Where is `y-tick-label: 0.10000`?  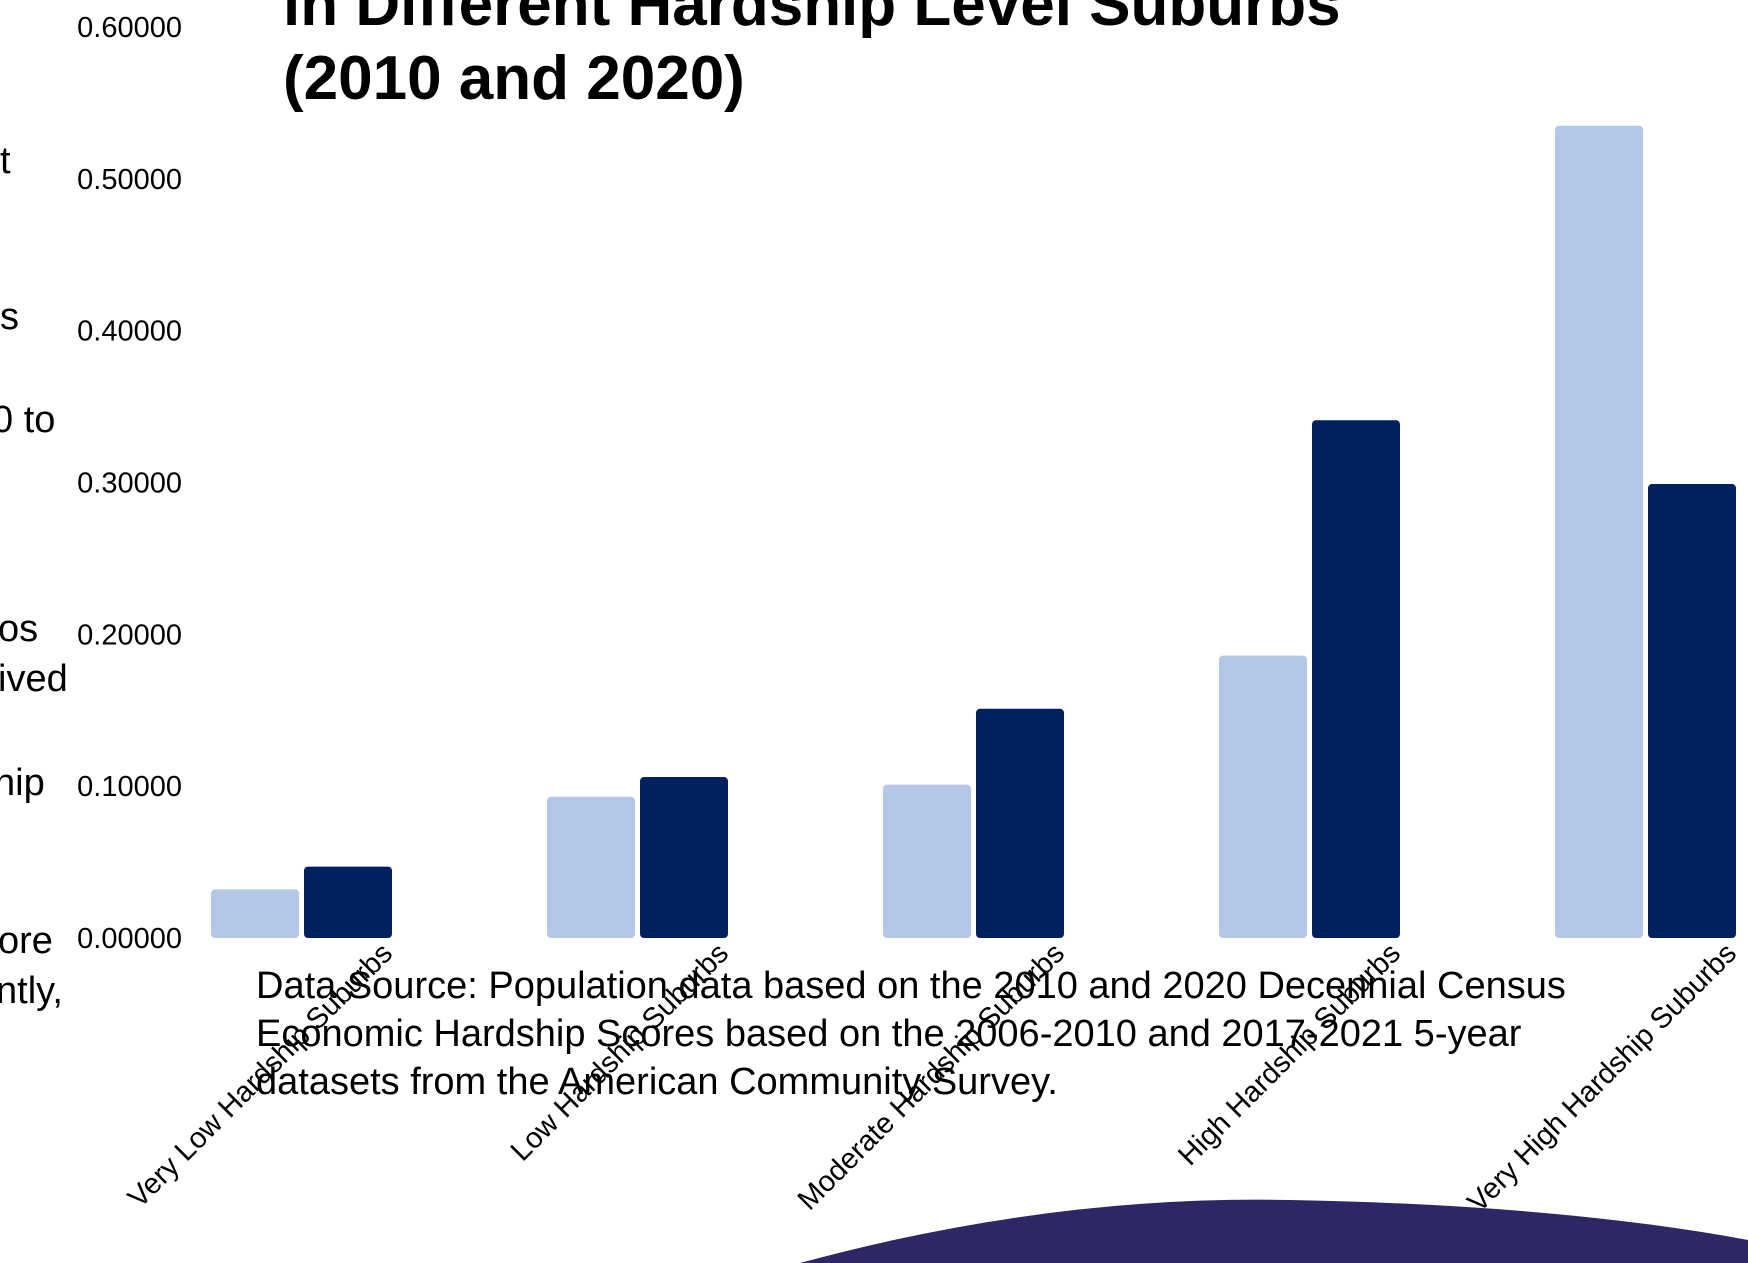 y-tick-label: 0.10000 is located at coordinates (129, 787).